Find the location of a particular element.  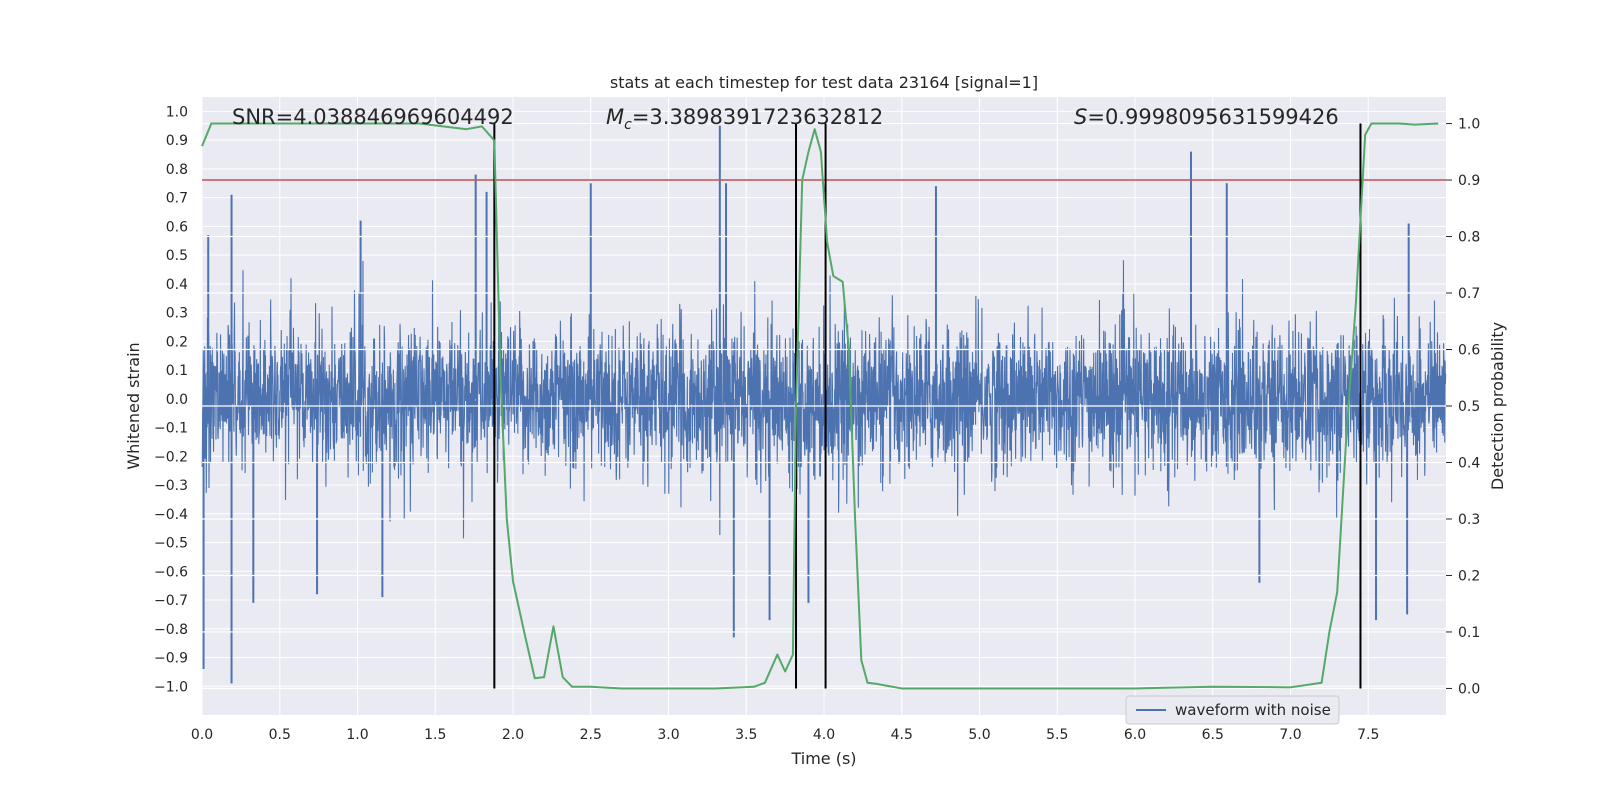

x-tick-label-9: 4.5 is located at coordinates (902, 735).